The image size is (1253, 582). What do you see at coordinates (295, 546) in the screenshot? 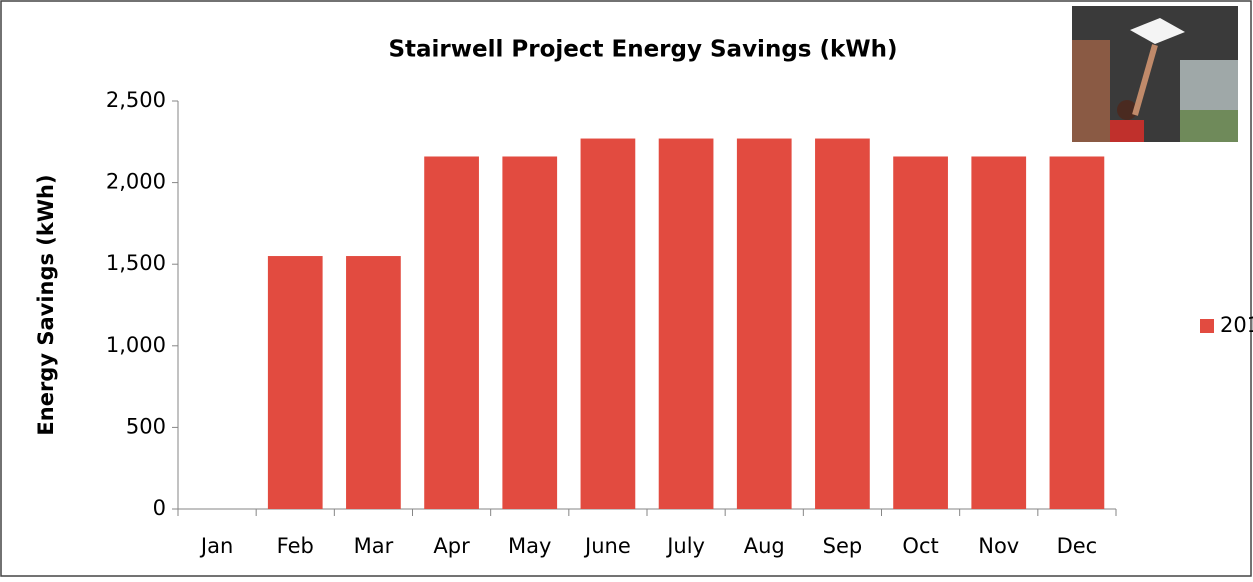
I see `x-tick-label: Feb` at bounding box center [295, 546].